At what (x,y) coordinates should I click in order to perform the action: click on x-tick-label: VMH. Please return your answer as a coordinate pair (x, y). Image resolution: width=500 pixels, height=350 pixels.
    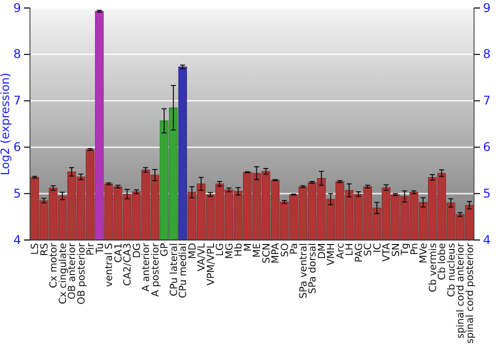
    Looking at the image, I should click on (332, 254).